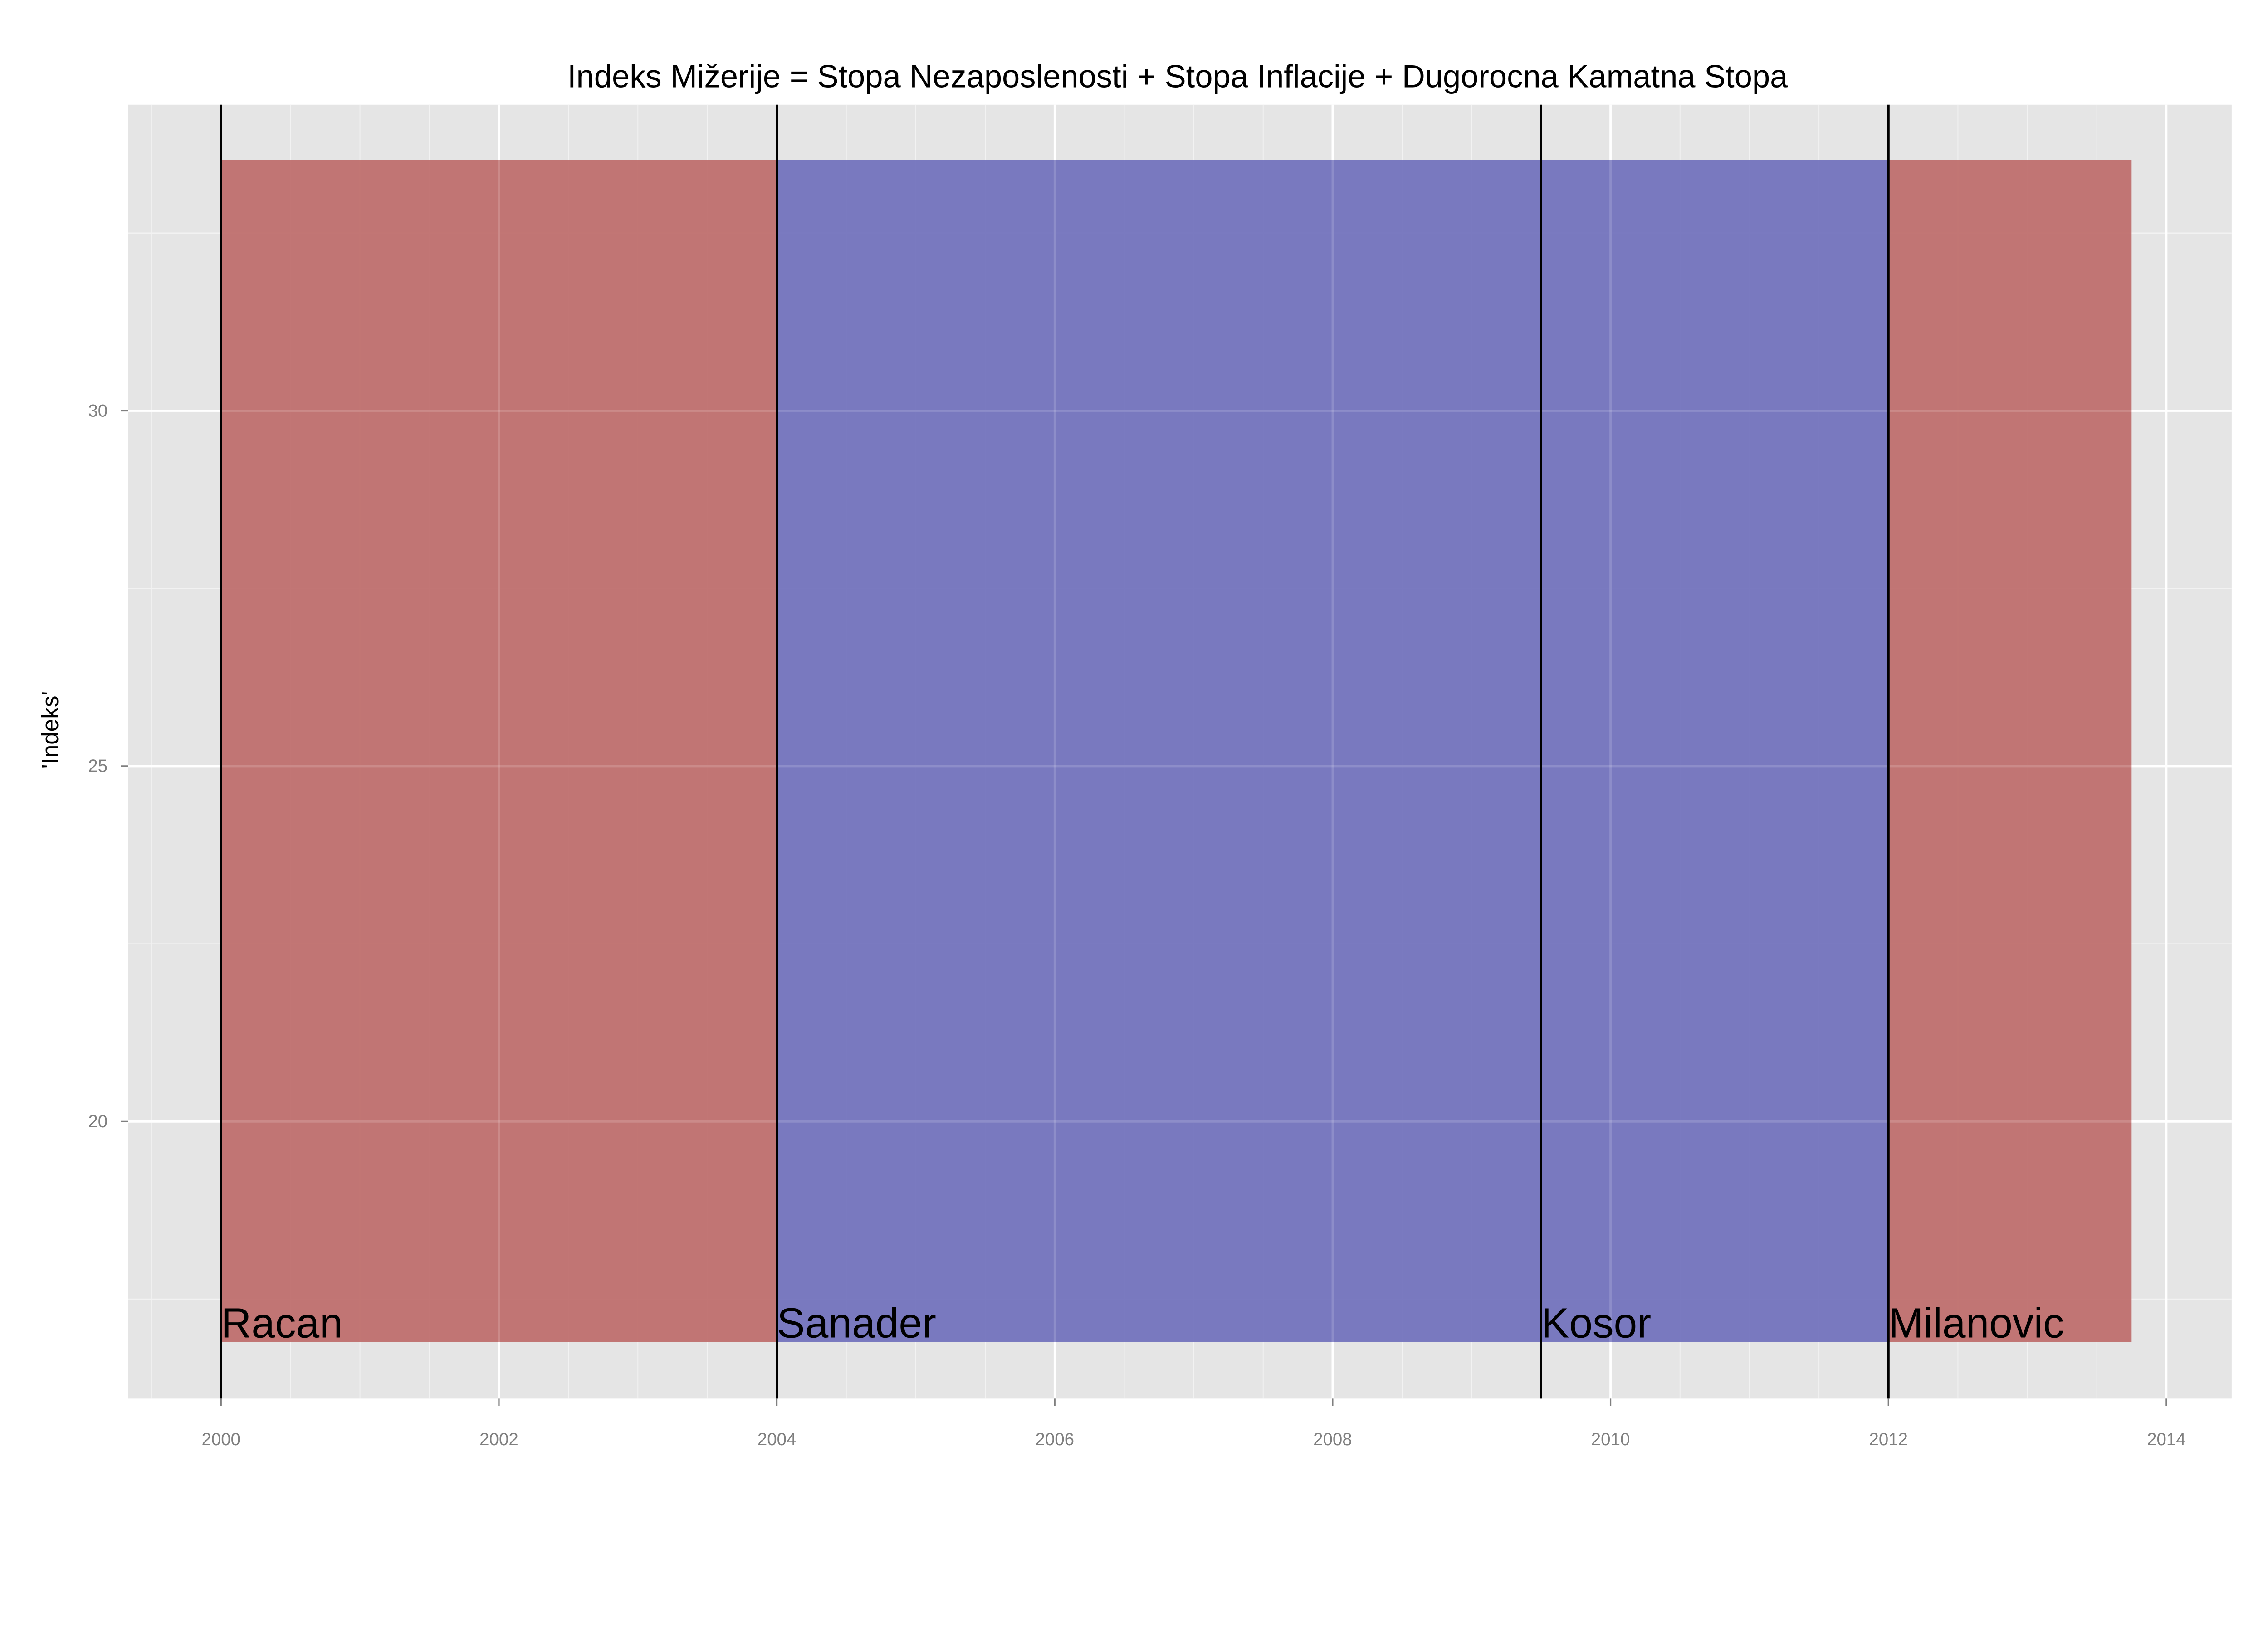  What do you see at coordinates (50, 730) in the screenshot?
I see `y-axis-label: 'Indeks'` at bounding box center [50, 730].